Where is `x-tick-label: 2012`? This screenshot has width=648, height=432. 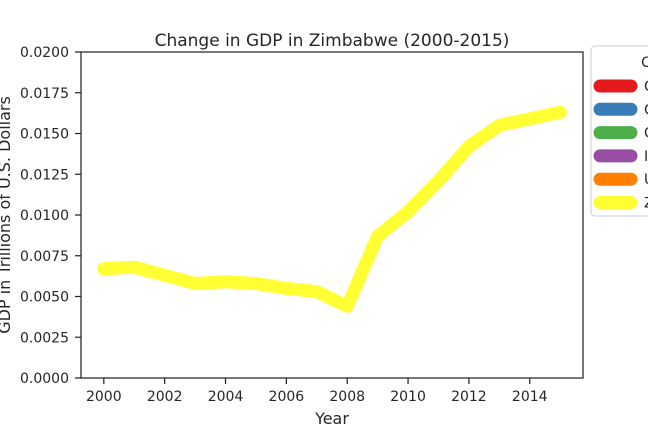 x-tick-label: 2012 is located at coordinates (469, 397).